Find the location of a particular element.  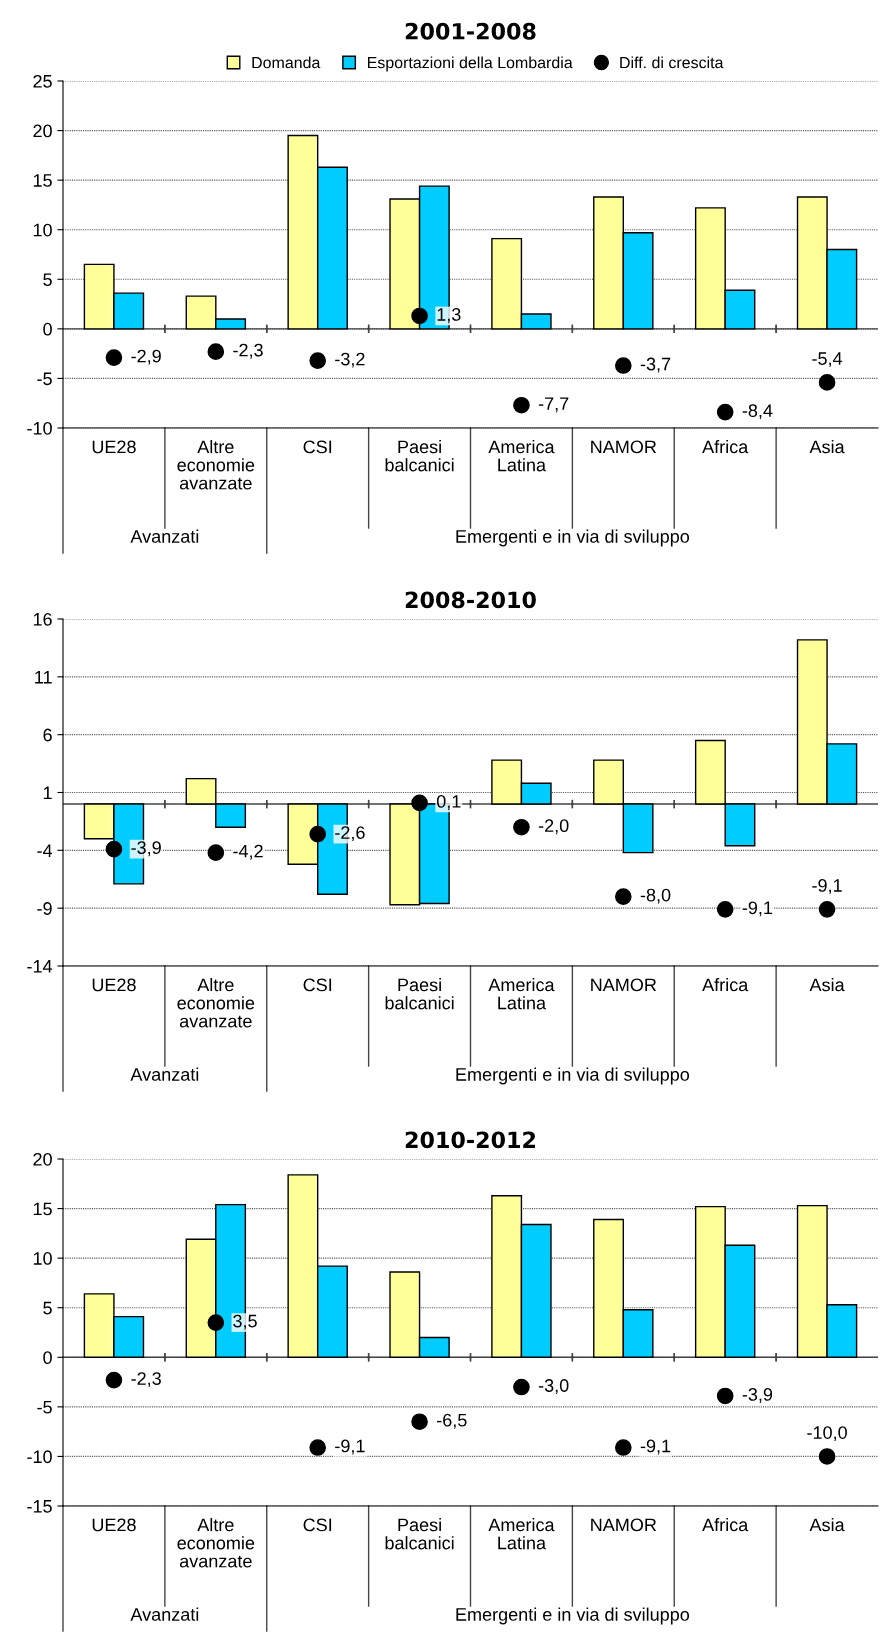

data-label: -7,7 is located at coordinates (553, 405).